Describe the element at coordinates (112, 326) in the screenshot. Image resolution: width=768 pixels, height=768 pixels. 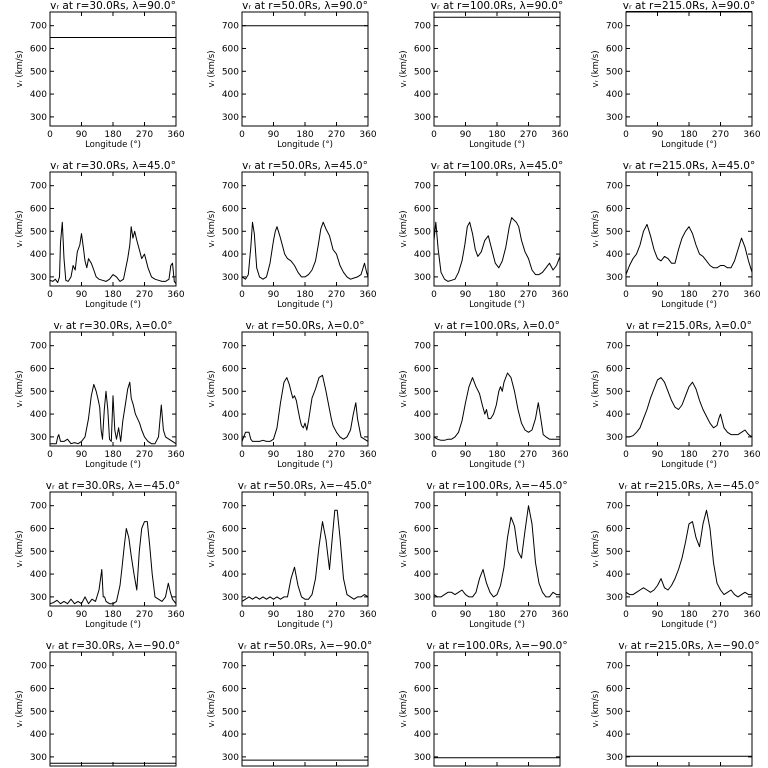
I see `panel-title: vᵣ at r=30.0Rs, λ=0.0°` at that location.